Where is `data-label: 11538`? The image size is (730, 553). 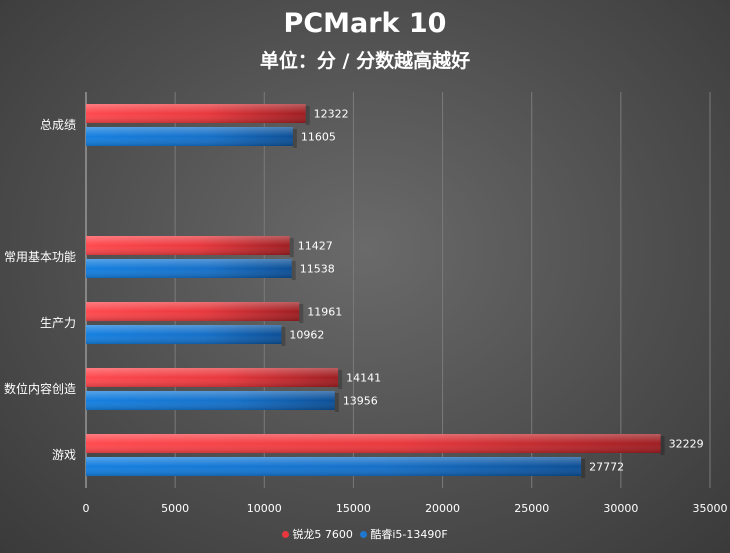 data-label: 11538 is located at coordinates (317, 269).